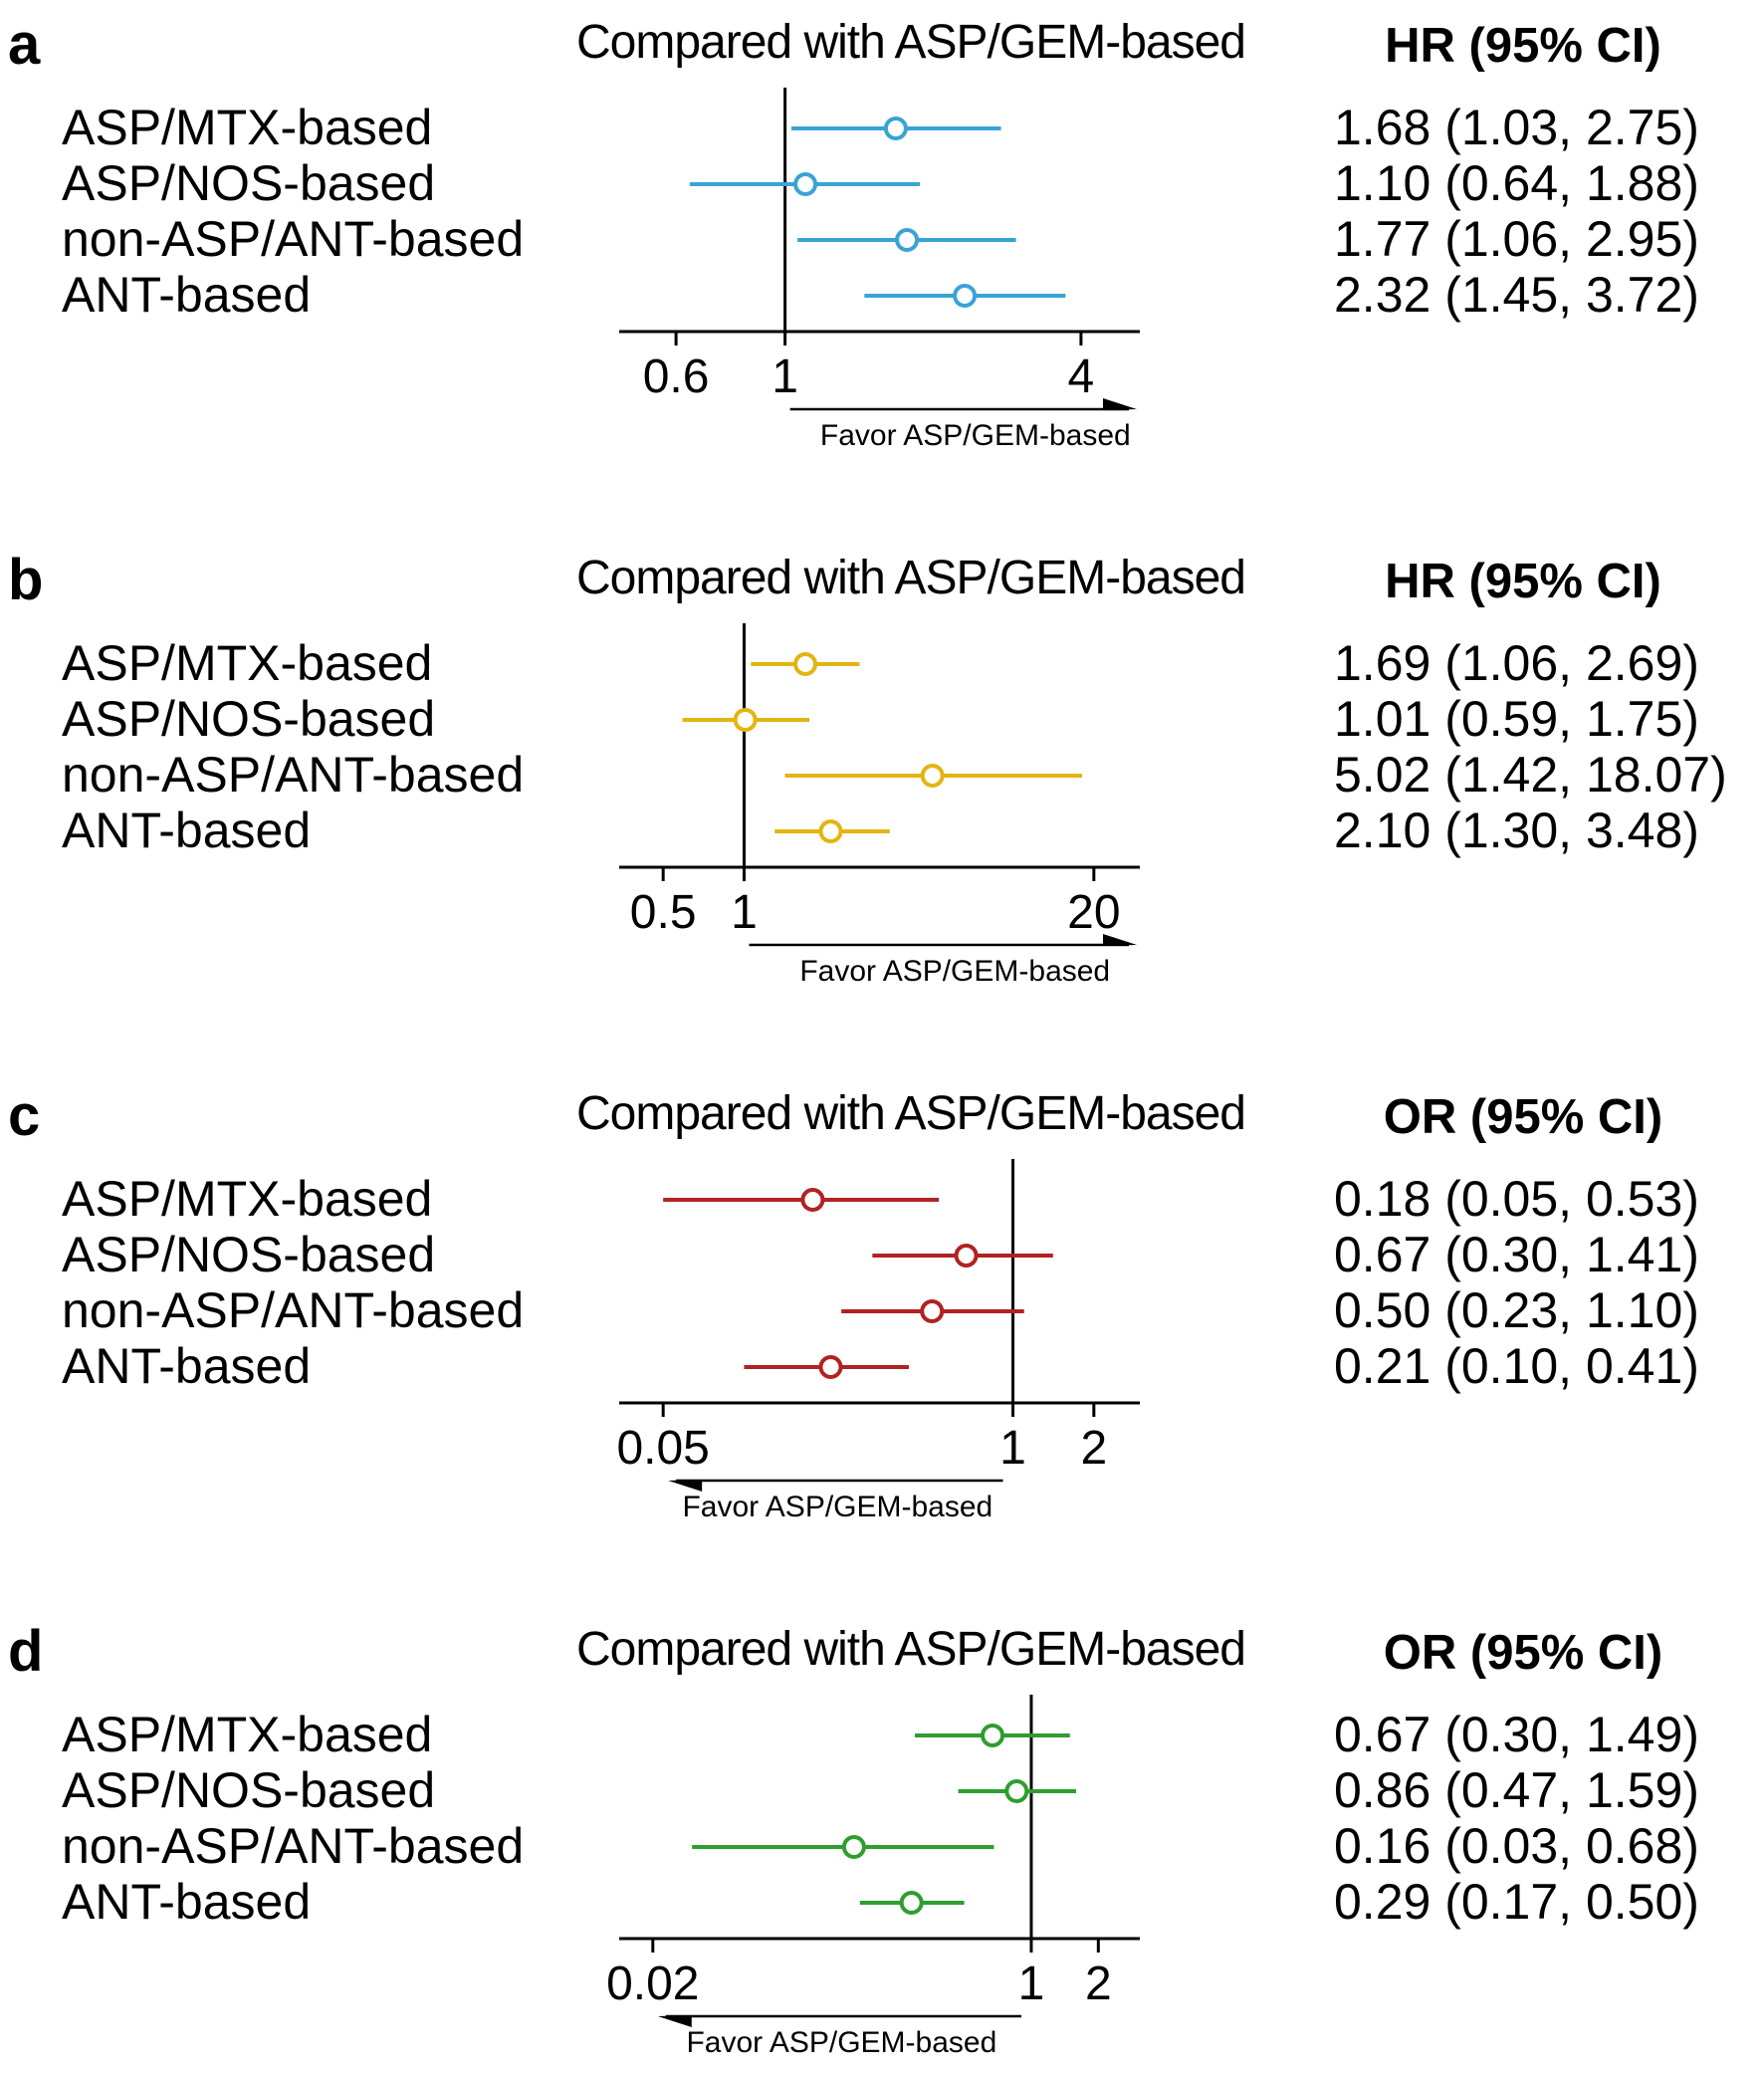 The image size is (1764, 2073). What do you see at coordinates (1516, 127) in the screenshot?
I see `stat-value: 1.68 (1.03, 2.75)` at bounding box center [1516, 127].